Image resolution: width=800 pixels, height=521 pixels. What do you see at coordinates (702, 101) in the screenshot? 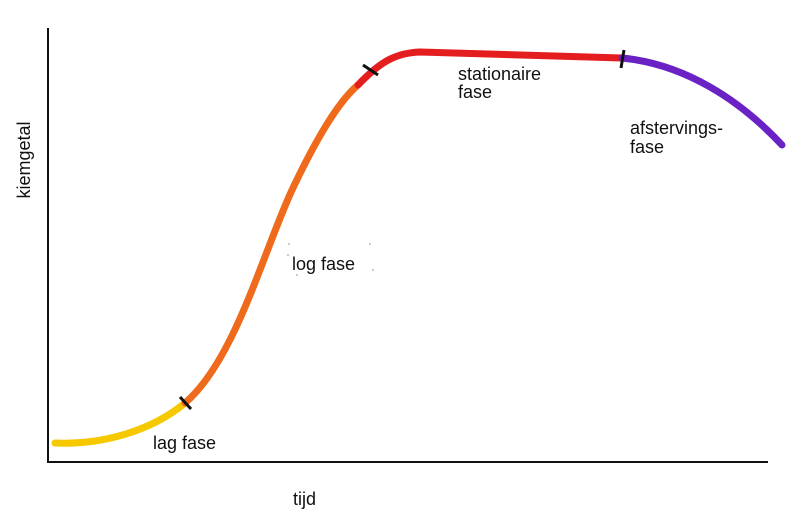
I see `death-phase-curve` at bounding box center [702, 101].